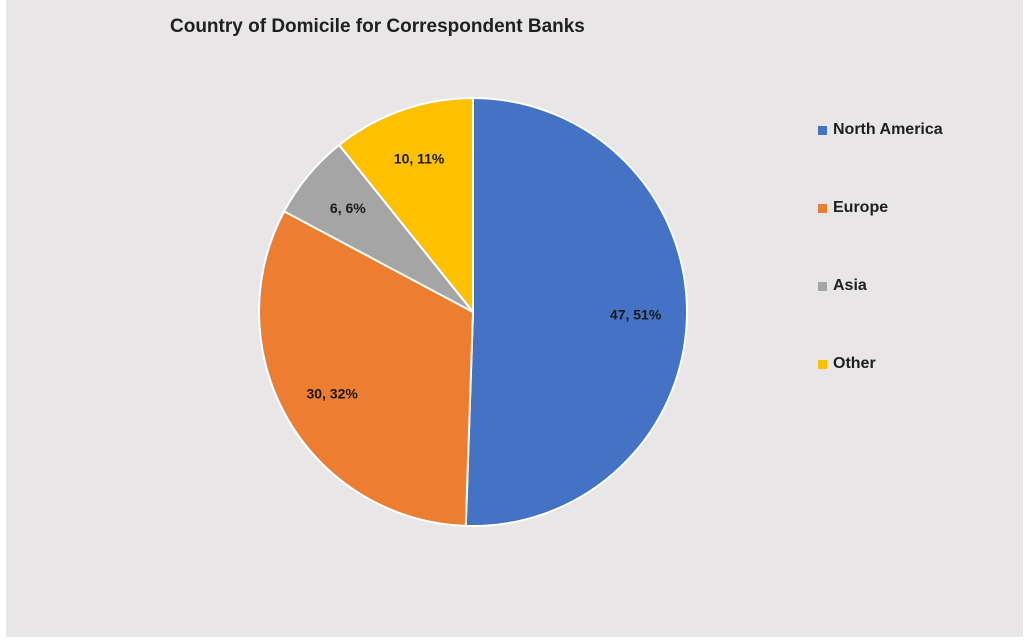 Image resolution: width=1028 pixels, height=641 pixels. I want to click on pie-slice-other, so click(405, 205).